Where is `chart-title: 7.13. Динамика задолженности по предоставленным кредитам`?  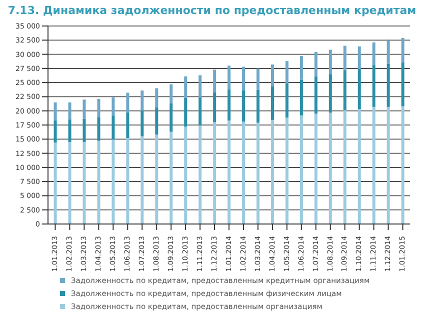 chart-title: 7.13. Динамика задолженности по предоставленным кредитам is located at coordinates (212, 11).